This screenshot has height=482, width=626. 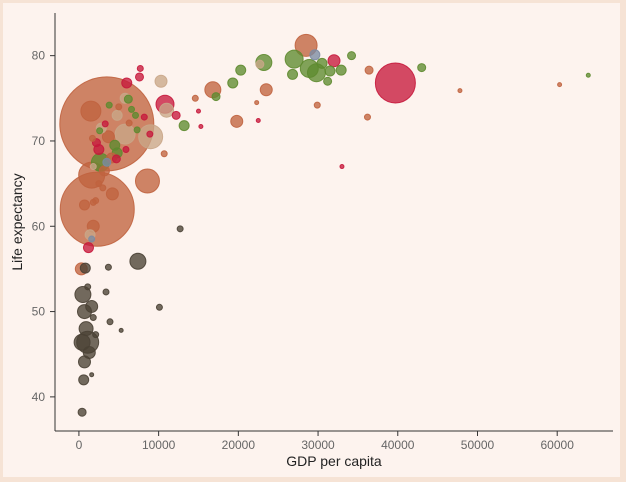 What do you see at coordinates (398, 445) in the screenshot?
I see `x-tick-label: 40000` at bounding box center [398, 445].